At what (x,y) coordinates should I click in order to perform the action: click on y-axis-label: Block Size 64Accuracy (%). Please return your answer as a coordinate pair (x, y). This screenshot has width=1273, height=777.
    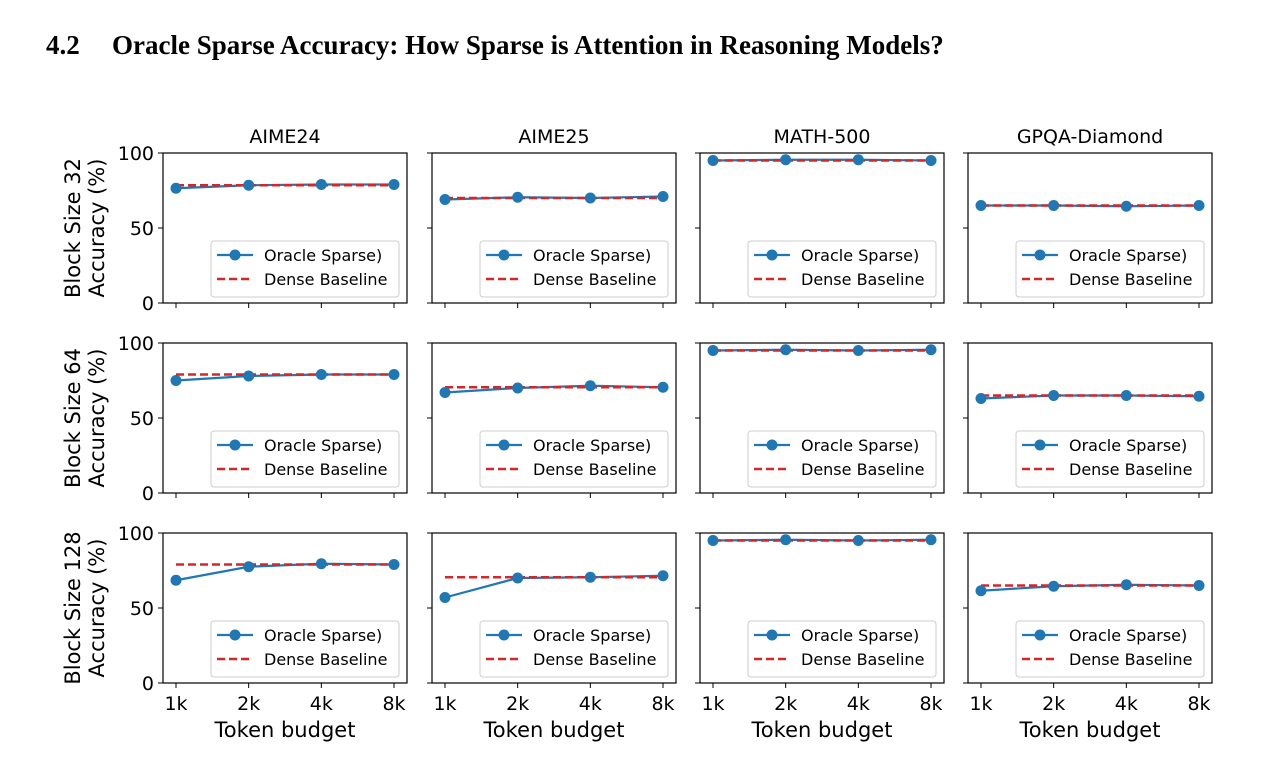
    Looking at the image, I should click on (85, 418).